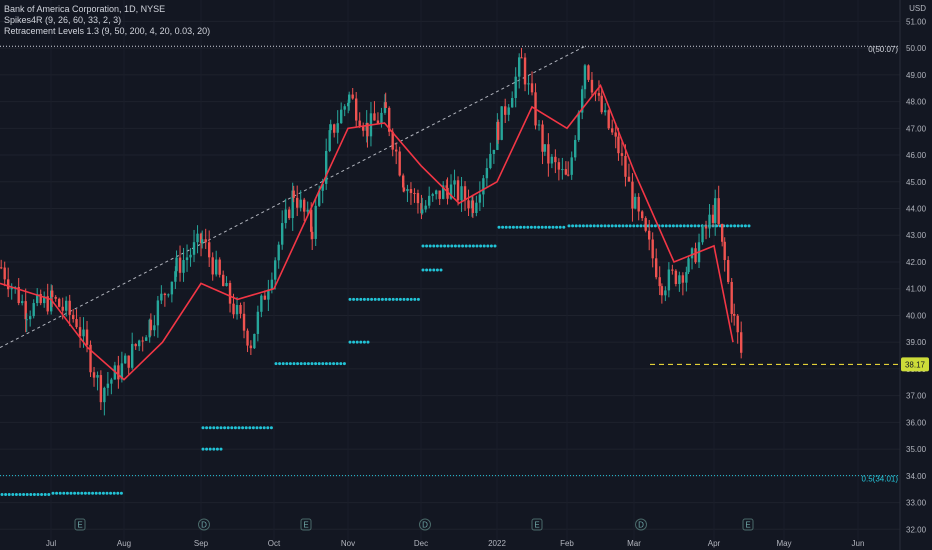 Image resolution: width=932 pixels, height=550 pixels. What do you see at coordinates (916, 315) in the screenshot?
I see `y-tick-label: 40.00` at bounding box center [916, 315].